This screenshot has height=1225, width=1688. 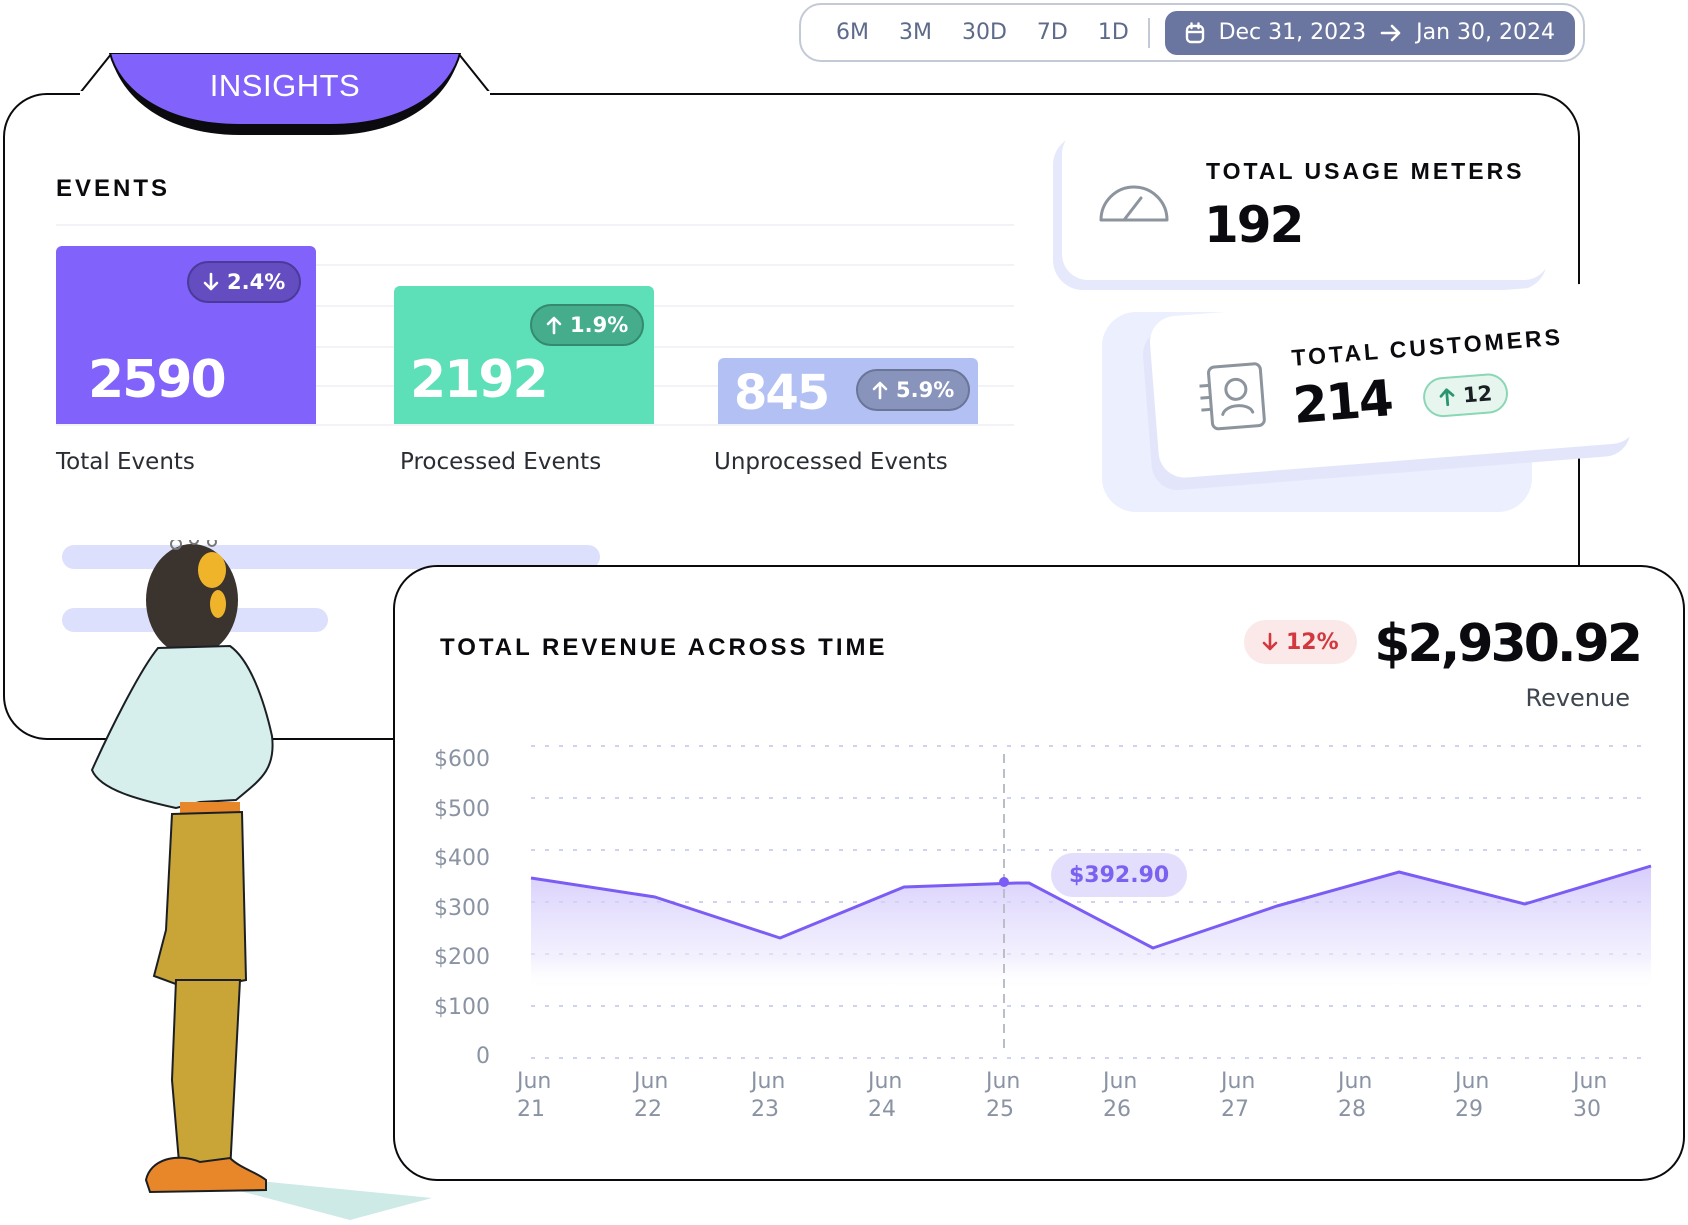 I want to click on revenue-change-badge: 12%, so click(x=1300, y=642).